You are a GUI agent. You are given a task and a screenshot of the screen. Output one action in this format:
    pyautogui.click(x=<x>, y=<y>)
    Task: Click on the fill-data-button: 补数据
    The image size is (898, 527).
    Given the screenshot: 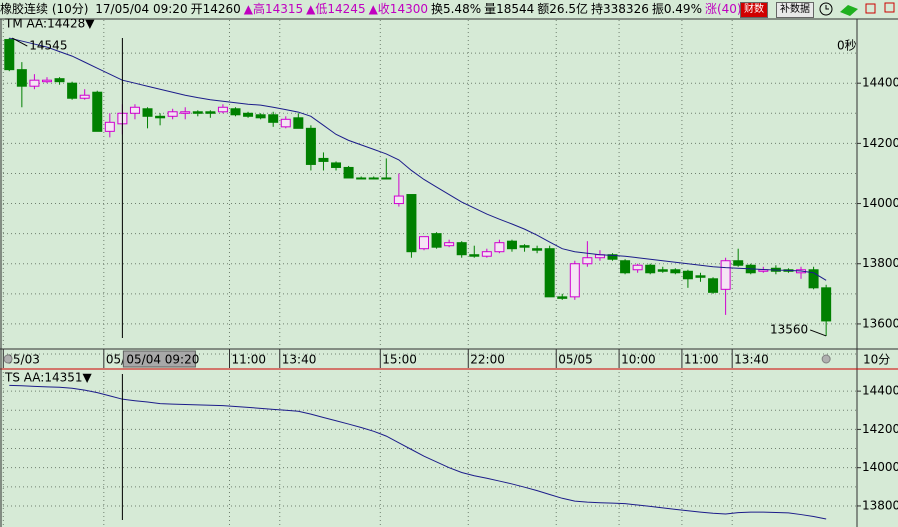 What is the action you would take?
    pyautogui.click(x=795, y=10)
    